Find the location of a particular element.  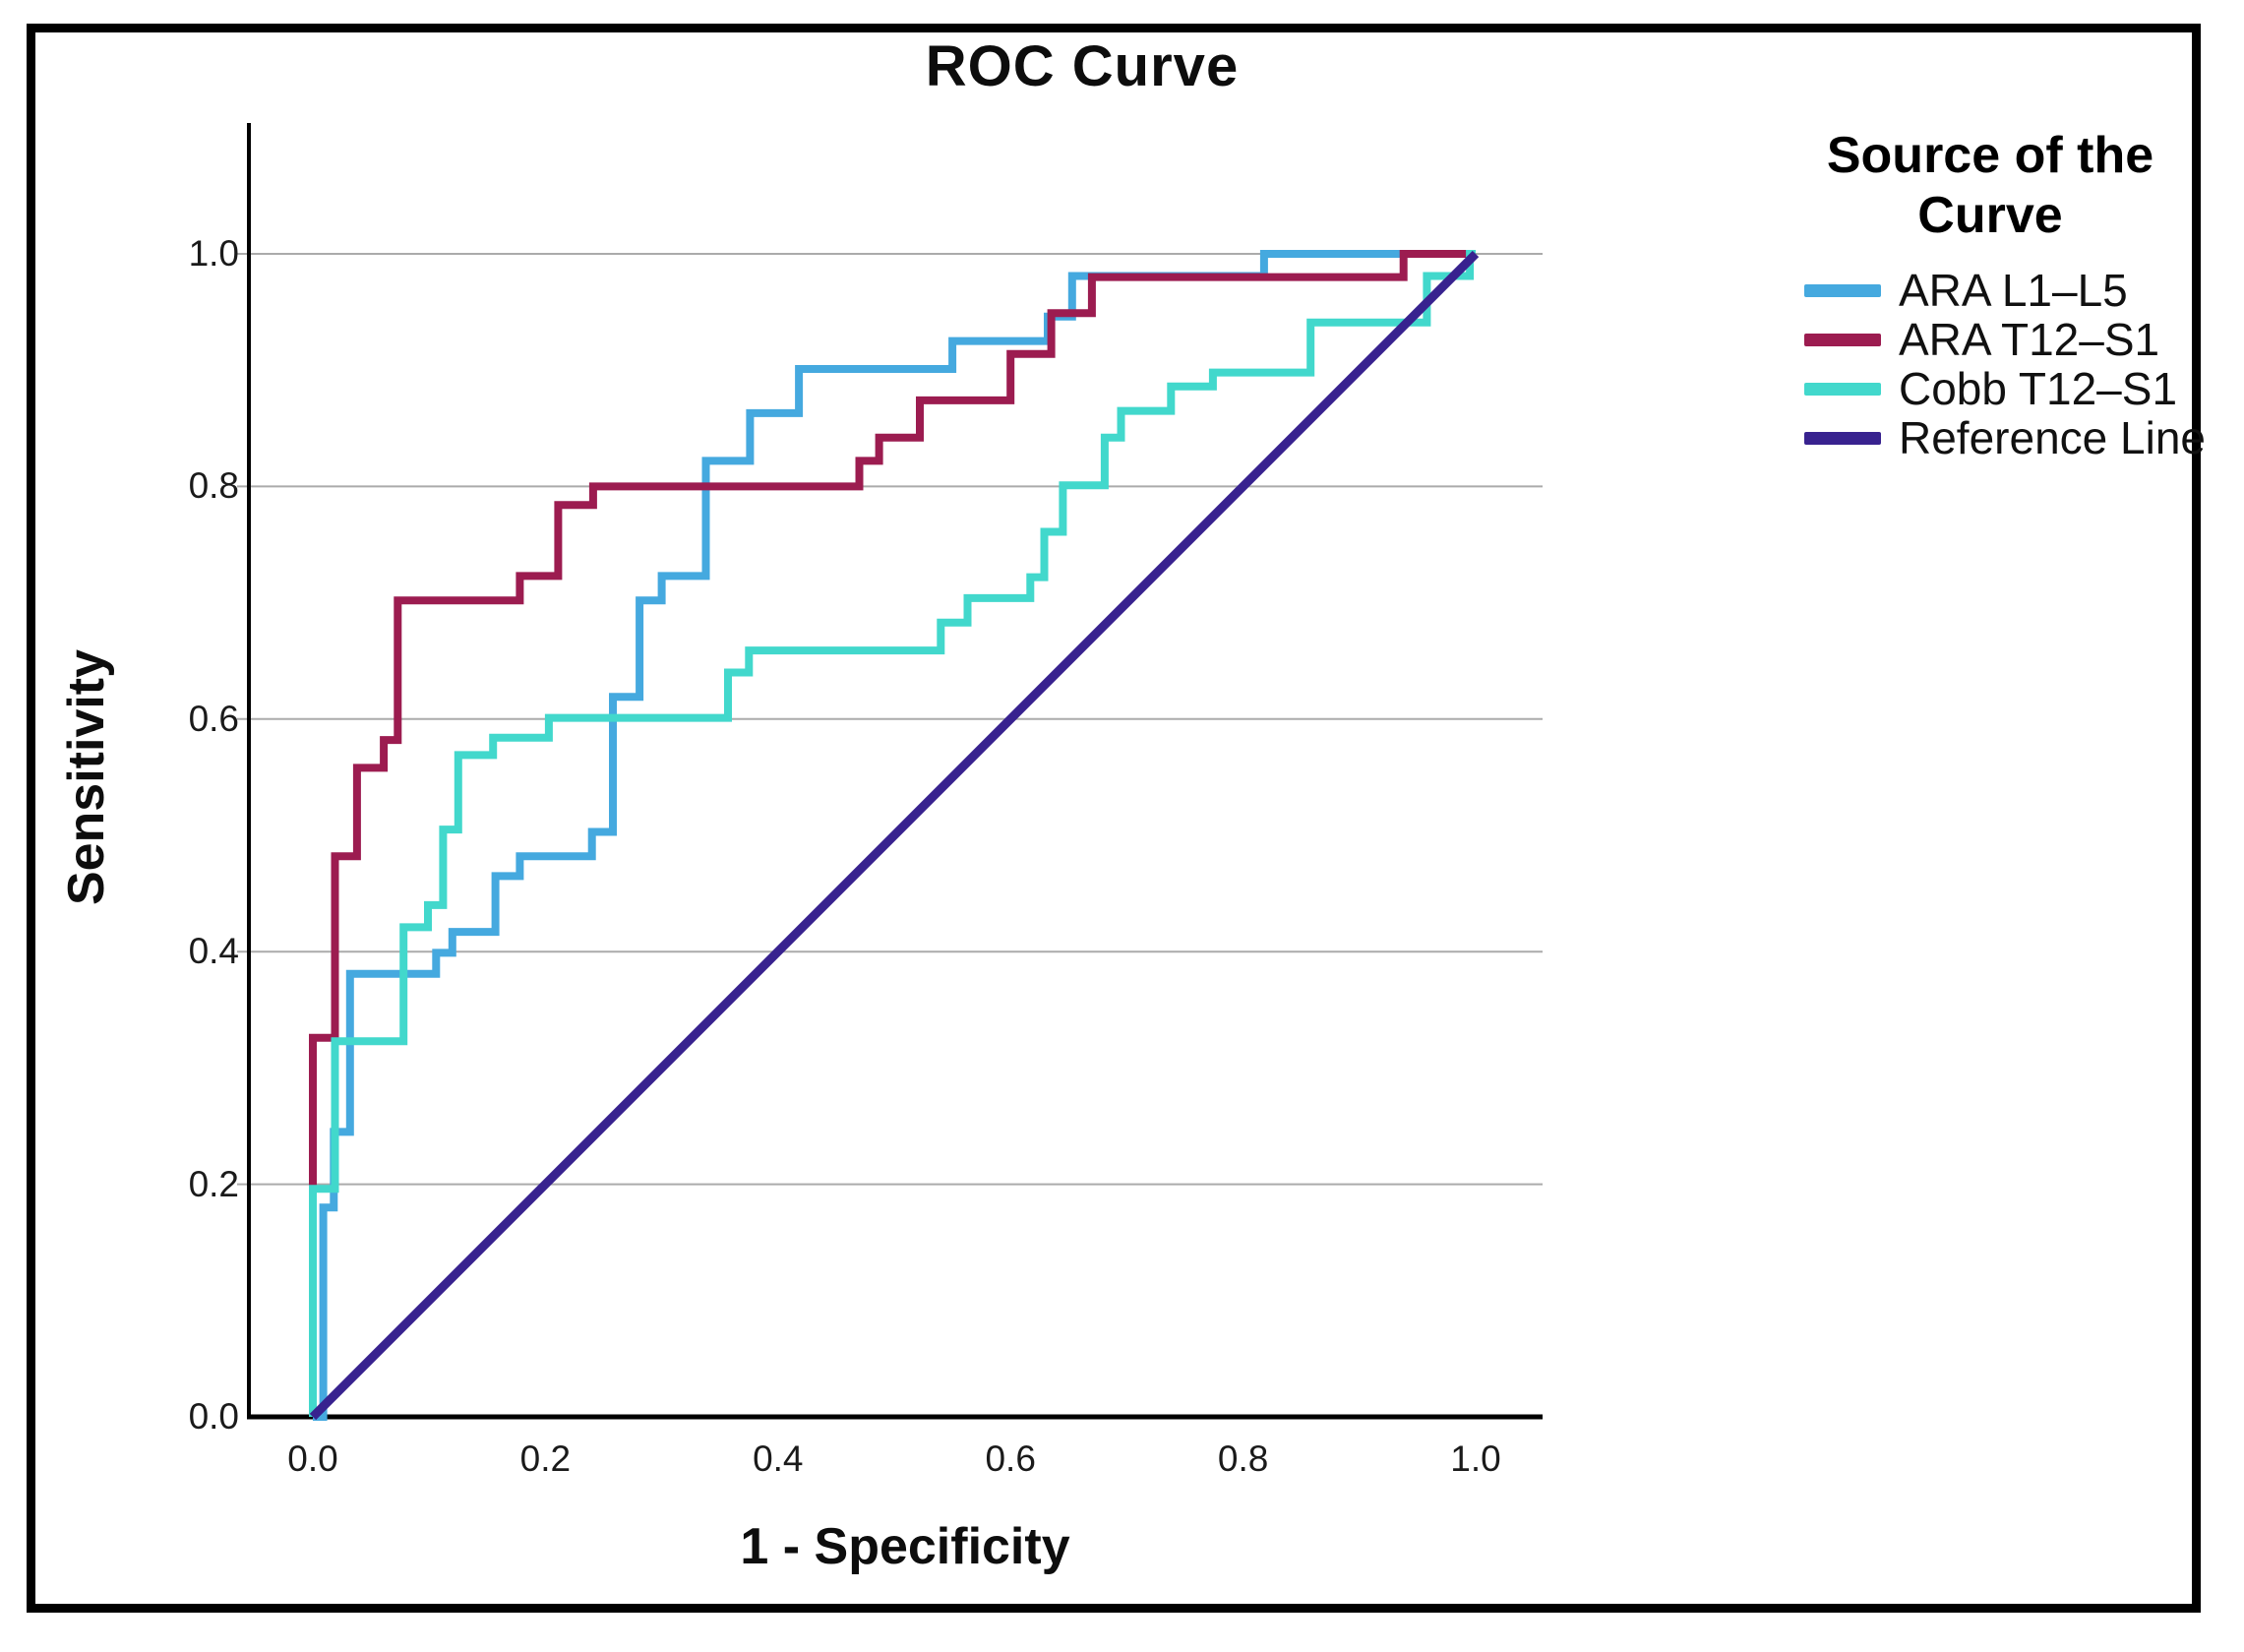

y-tick-label-0.2: 0.2 is located at coordinates (214, 1183).